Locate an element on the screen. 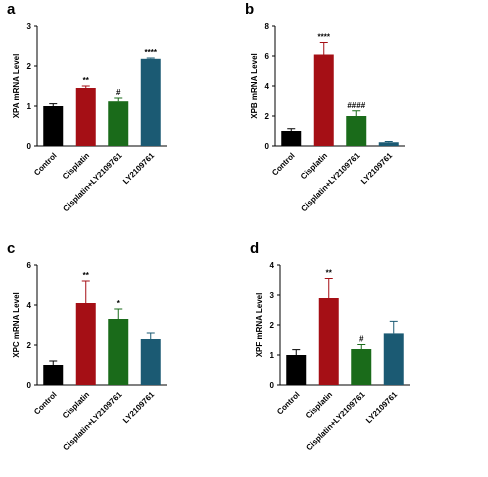 The height and width of the screenshot is (477, 488). y-axis-label: XPA mRNA Level is located at coordinates (16, 86).